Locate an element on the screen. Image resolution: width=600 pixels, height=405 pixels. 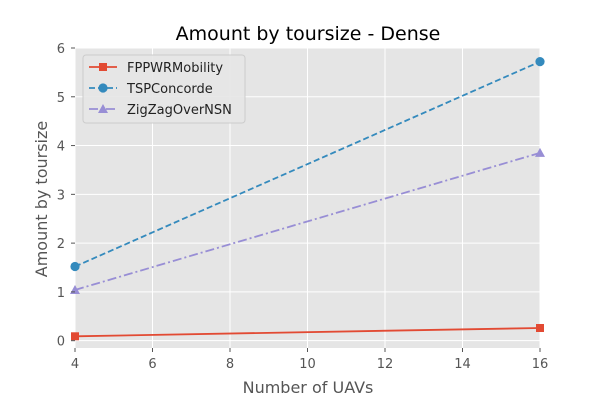
y-tick-label: 3 is located at coordinates (61, 195).